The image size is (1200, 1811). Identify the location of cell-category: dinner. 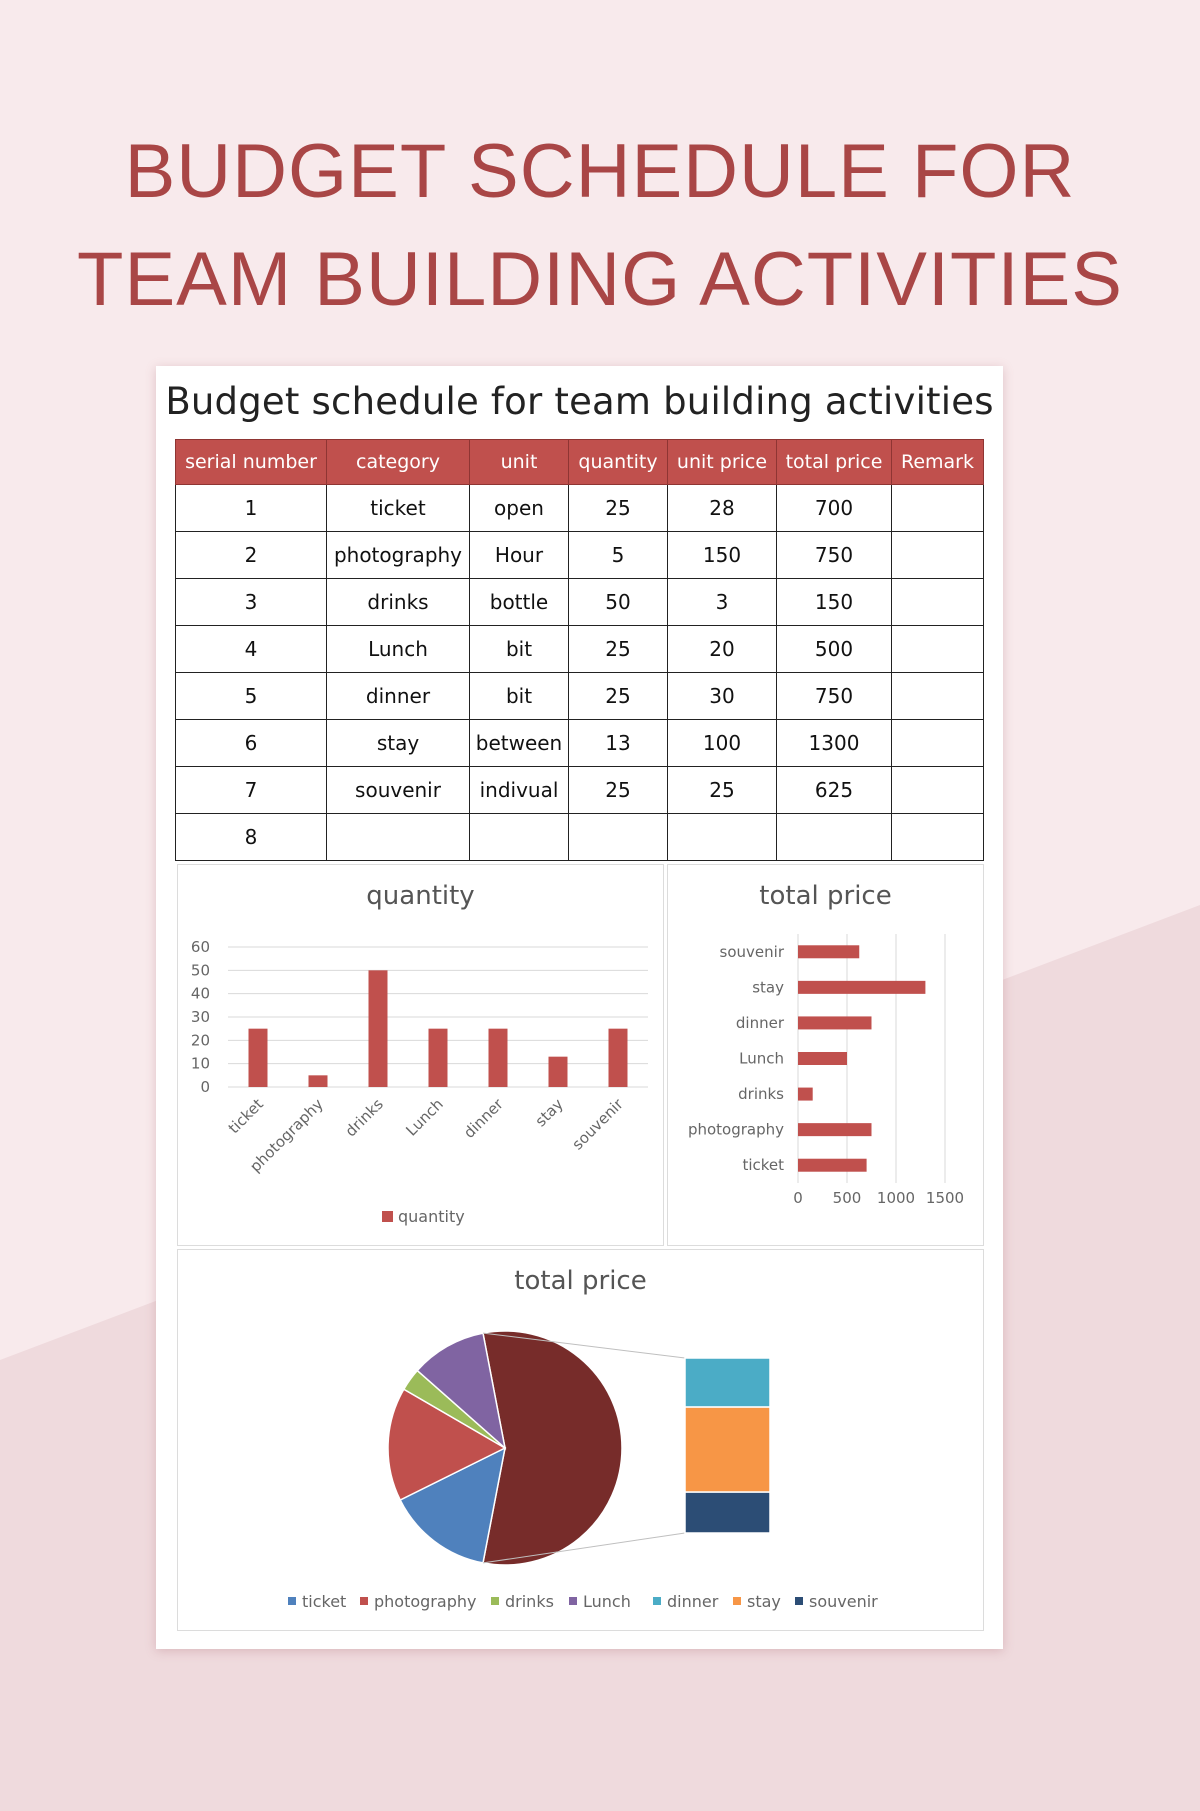
(398, 696).